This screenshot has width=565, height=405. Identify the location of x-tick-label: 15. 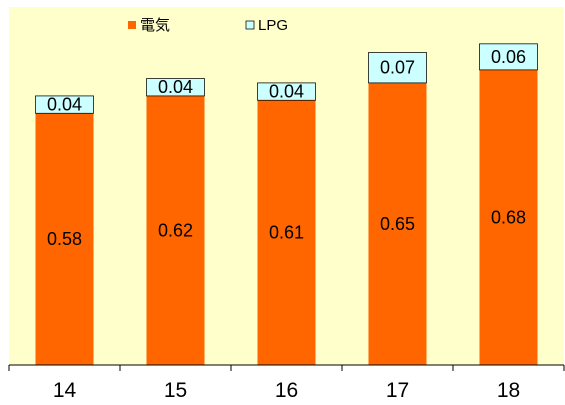
(175, 390).